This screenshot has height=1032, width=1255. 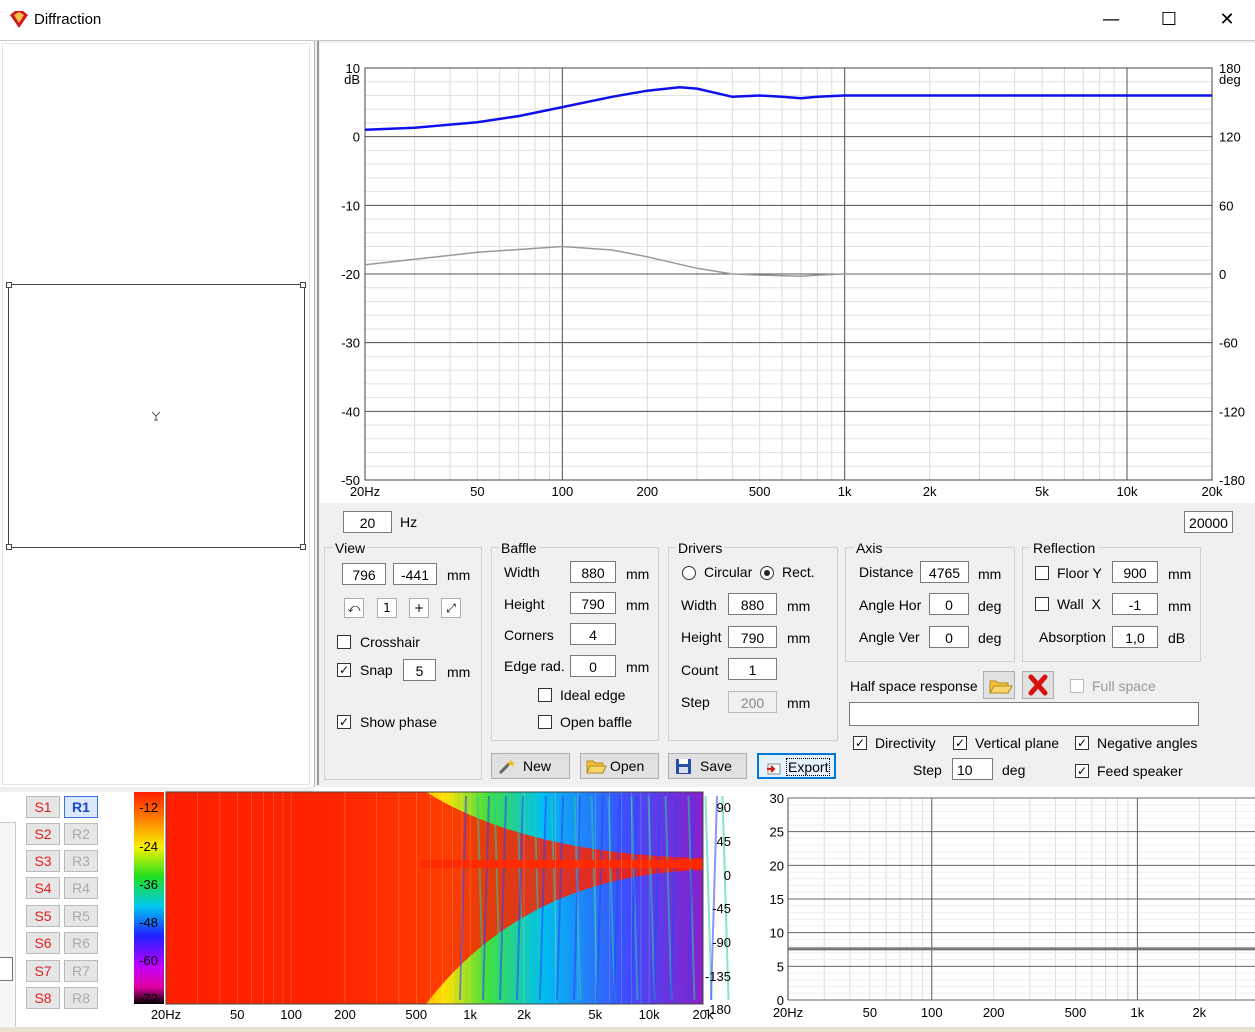 I want to click on small-y-tick-label: 20, so click(x=777, y=865).